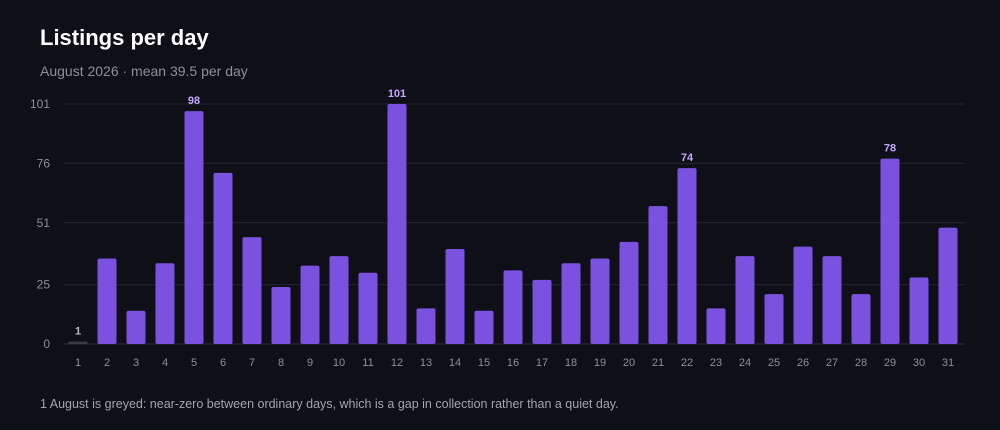  What do you see at coordinates (397, 94) in the screenshot?
I see `data-label: 101` at bounding box center [397, 94].